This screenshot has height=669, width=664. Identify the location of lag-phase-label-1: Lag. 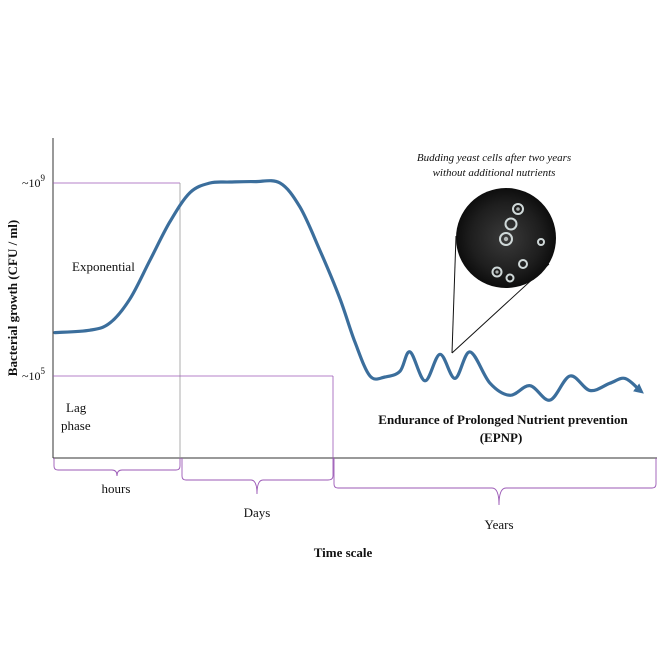
(76, 407).